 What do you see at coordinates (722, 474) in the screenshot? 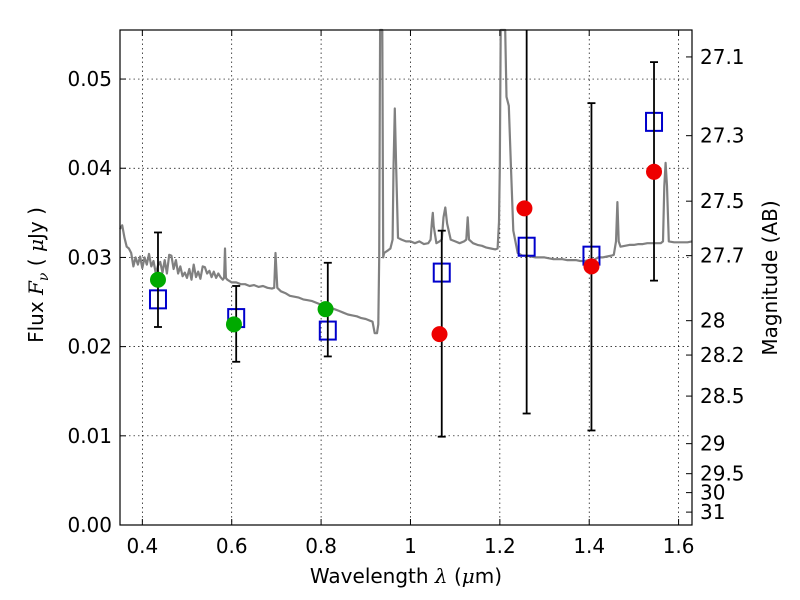
I see `y2-tick-label: 29.5` at bounding box center [722, 474].